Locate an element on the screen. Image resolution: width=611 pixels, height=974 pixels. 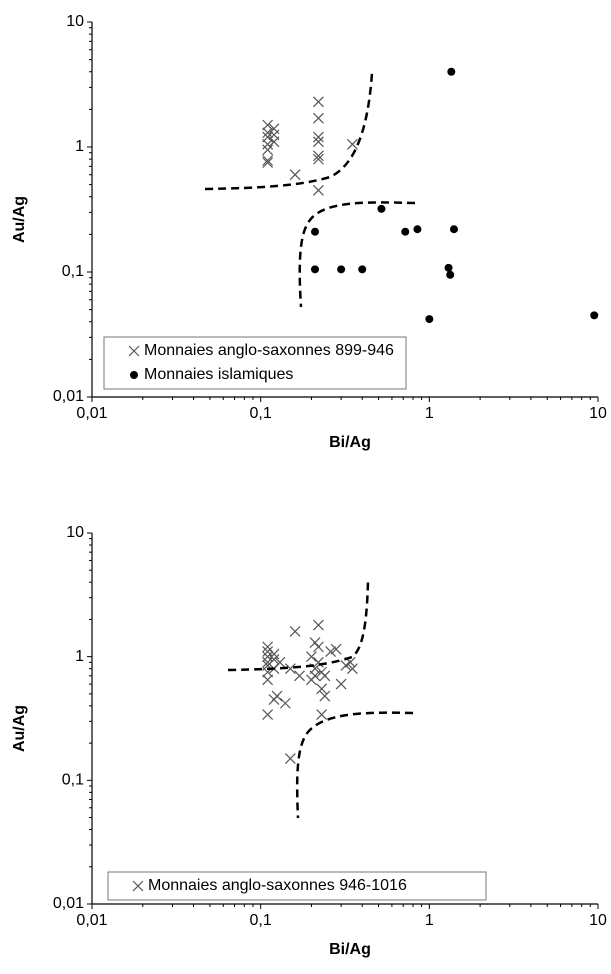
legend-label: Monnaies anglo-saxonnes 899-946 is located at coordinates (269, 350).